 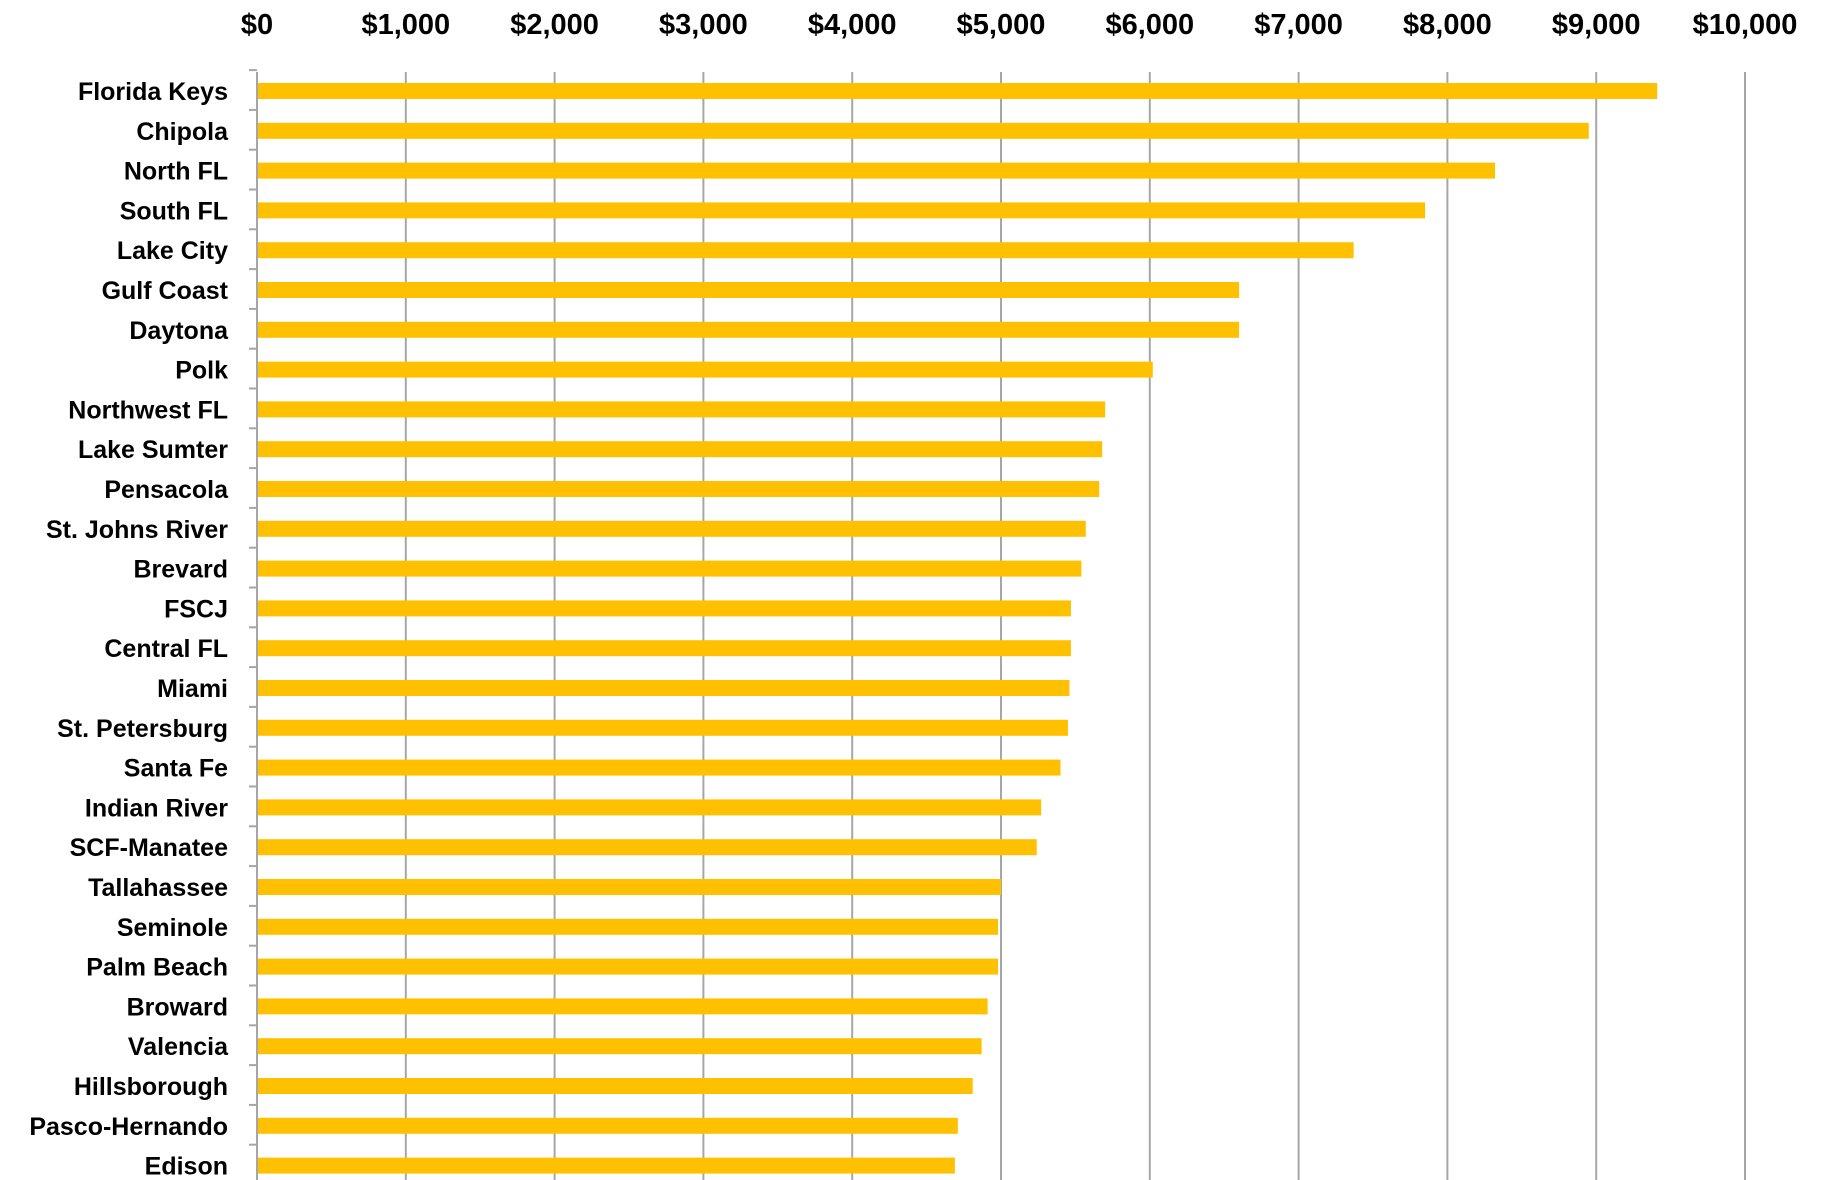 I want to click on axes, so click(x=253, y=624).